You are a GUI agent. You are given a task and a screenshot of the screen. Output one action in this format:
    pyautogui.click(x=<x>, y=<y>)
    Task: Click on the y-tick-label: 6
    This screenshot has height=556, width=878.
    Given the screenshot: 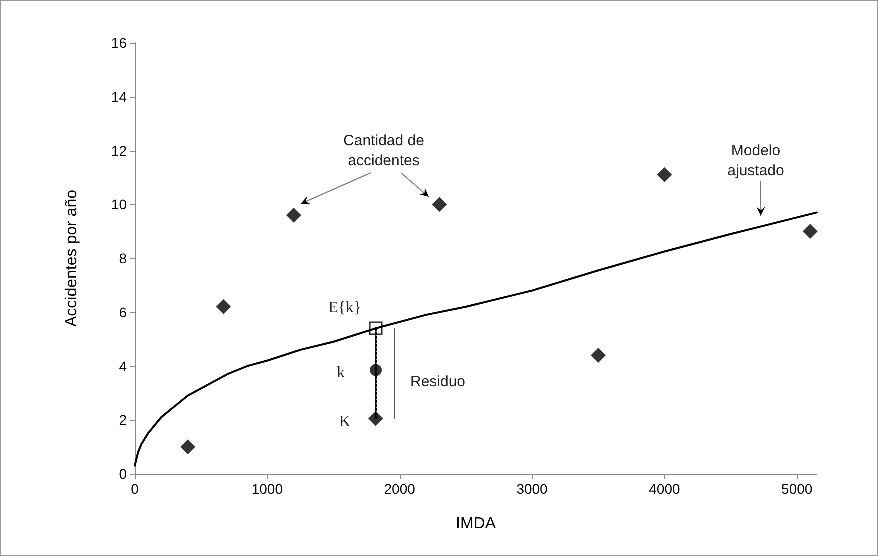 What is the action you would take?
    pyautogui.click(x=123, y=312)
    